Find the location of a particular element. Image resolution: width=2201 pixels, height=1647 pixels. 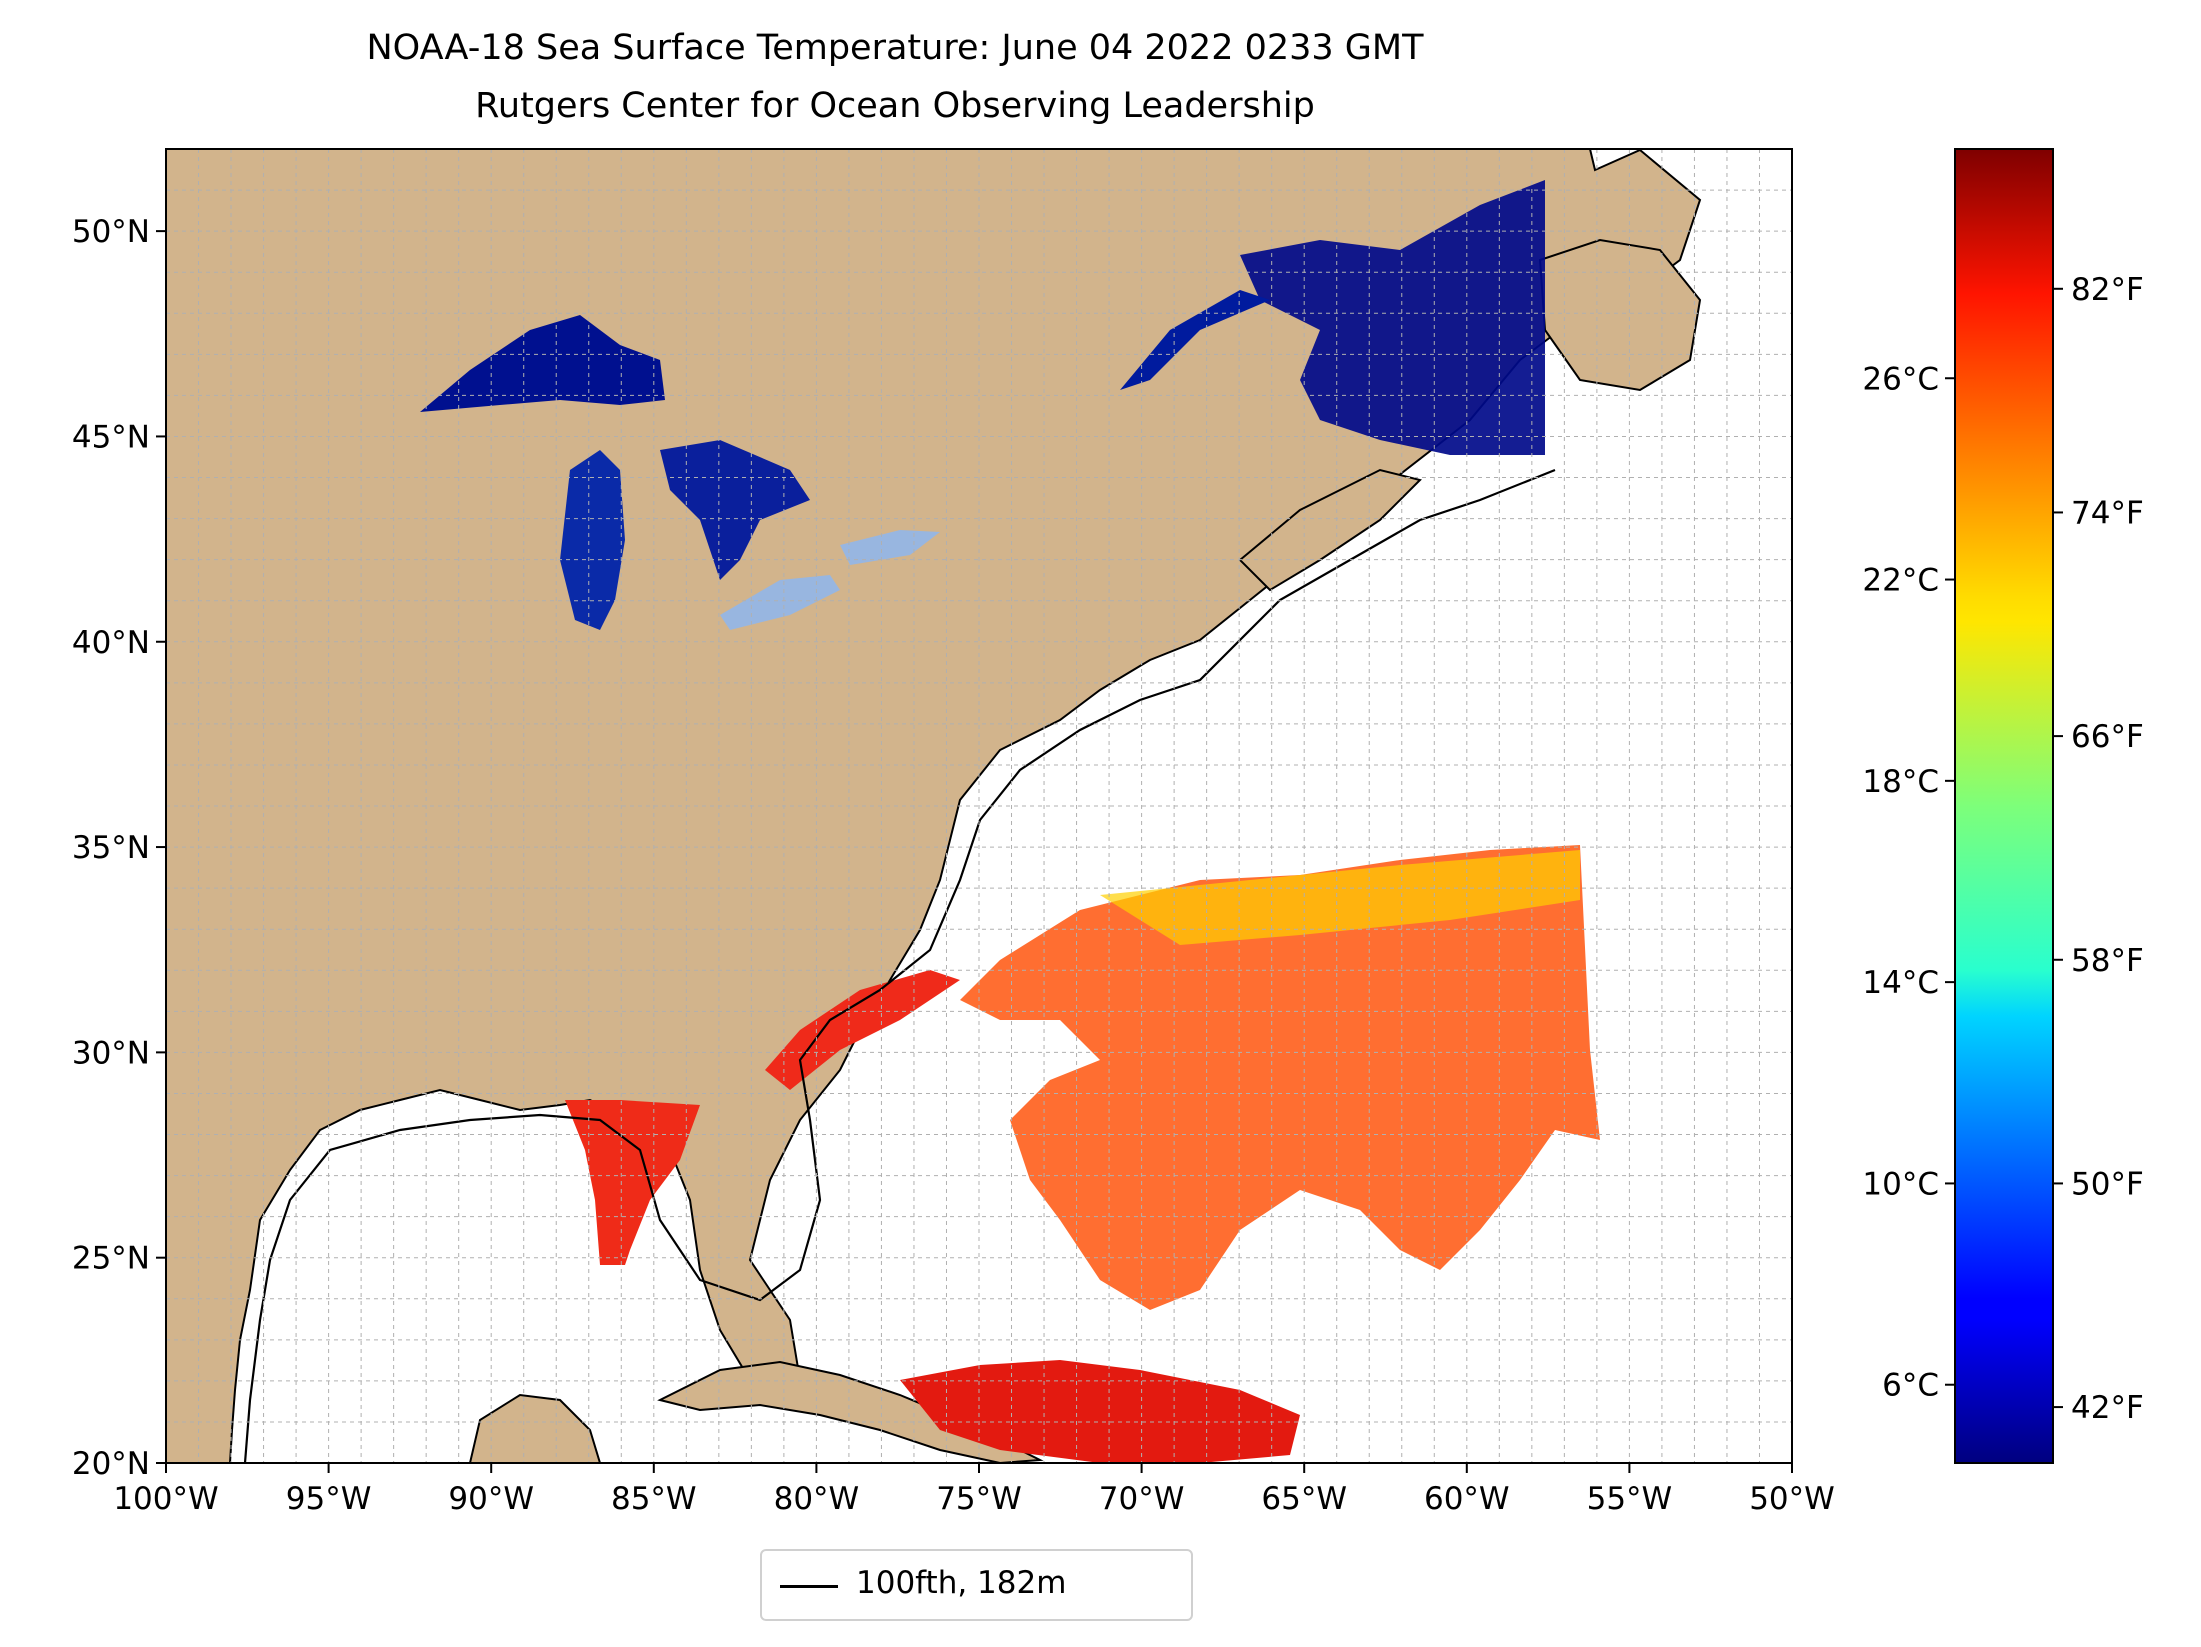

legend-label: 100fth, 182m is located at coordinates (961, 1583).